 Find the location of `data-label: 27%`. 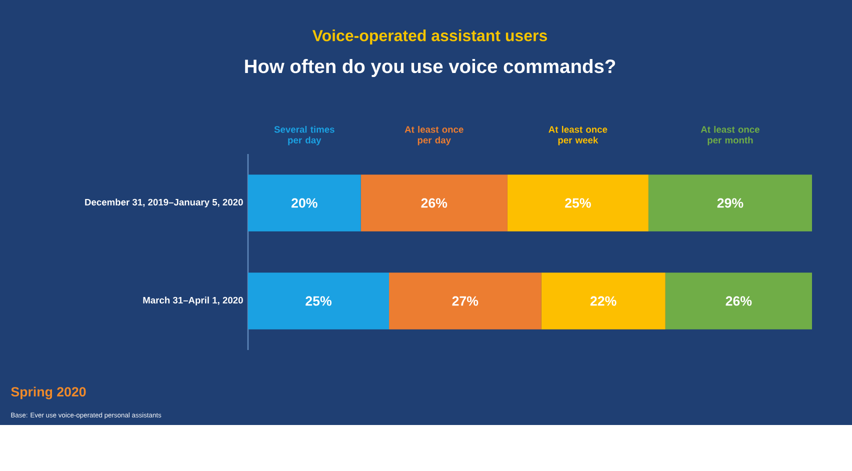

data-label: 27% is located at coordinates (465, 301).